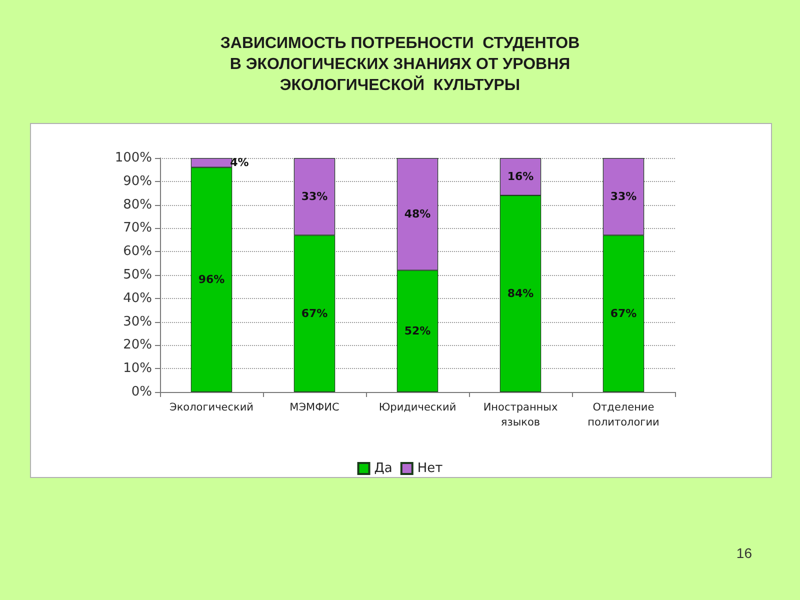 The image size is (800, 600). I want to click on y-tick-label: 20%, so click(137, 345).